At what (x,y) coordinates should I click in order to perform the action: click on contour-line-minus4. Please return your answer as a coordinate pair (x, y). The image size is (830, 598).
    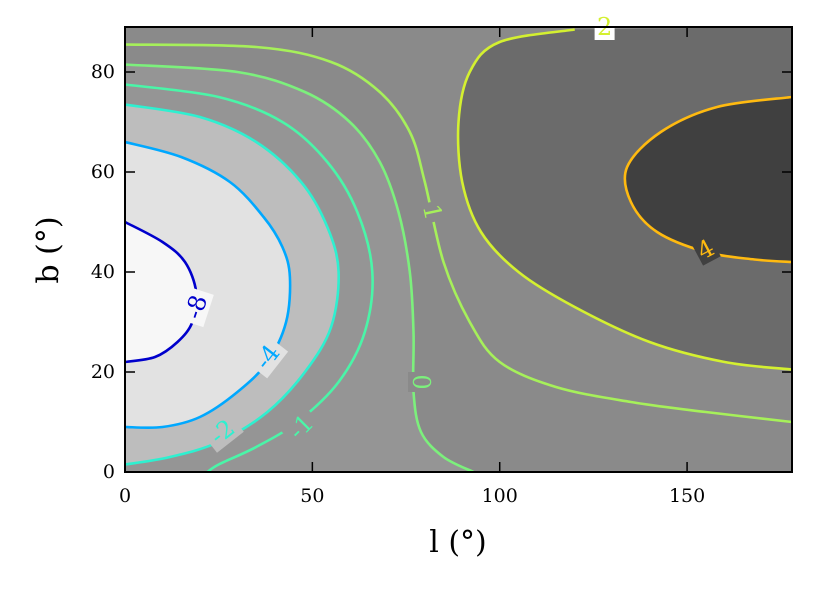
    Looking at the image, I should click on (208, 285).